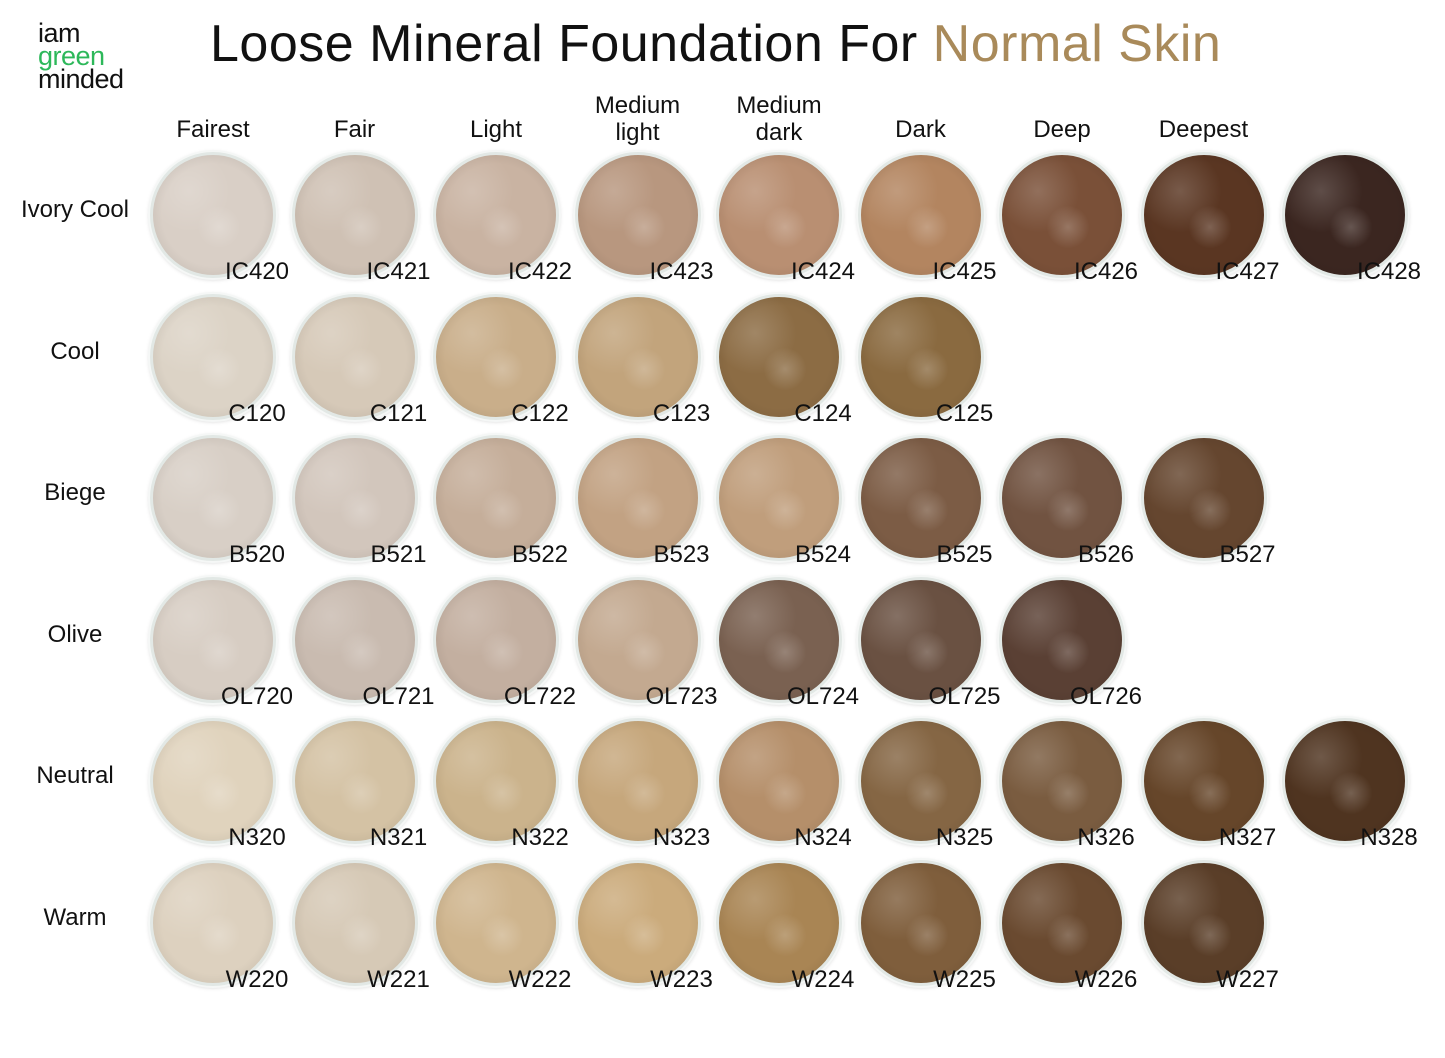 The width and height of the screenshot is (1445, 1058). I want to click on brand-logo: iam green minded, so click(81, 56).